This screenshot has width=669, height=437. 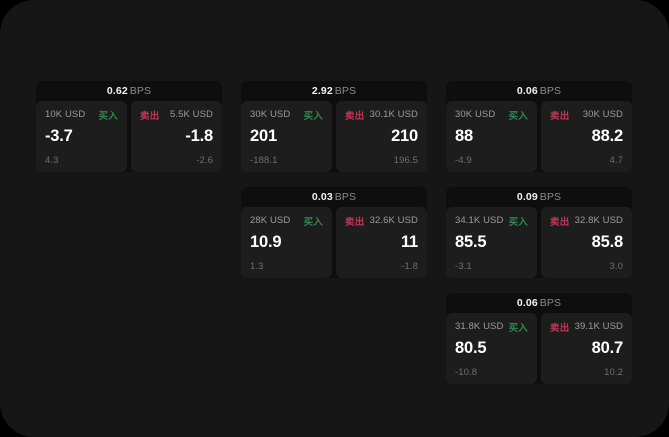 I want to click on quote-card: 0.06 BPS 31.8K USD 买入 80.5 -10.8 卖出, so click(x=539, y=338).